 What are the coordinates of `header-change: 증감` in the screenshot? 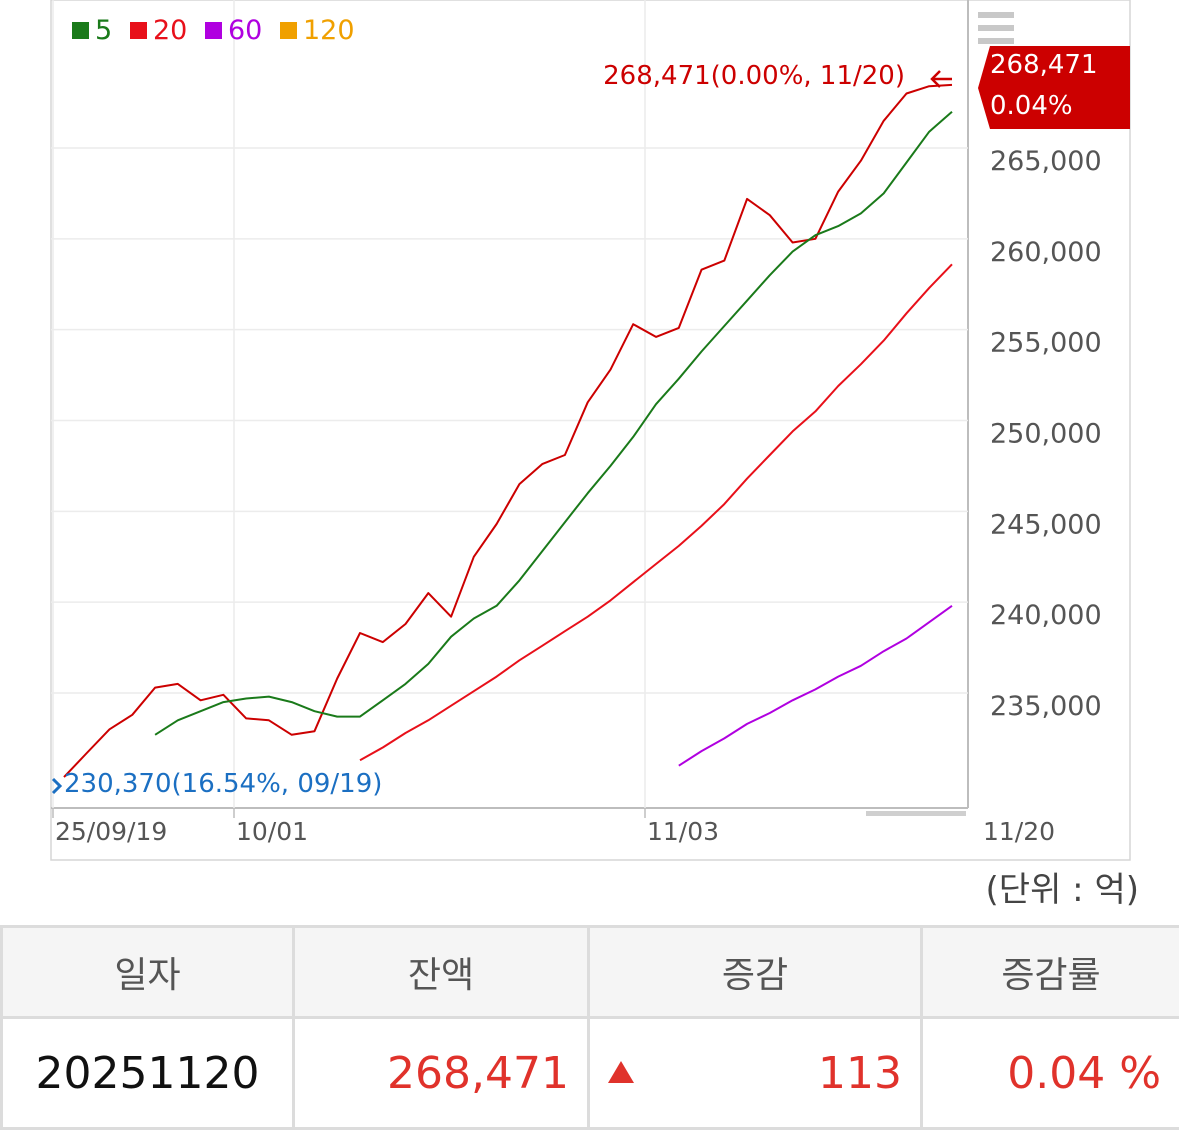 It's located at (755, 972).